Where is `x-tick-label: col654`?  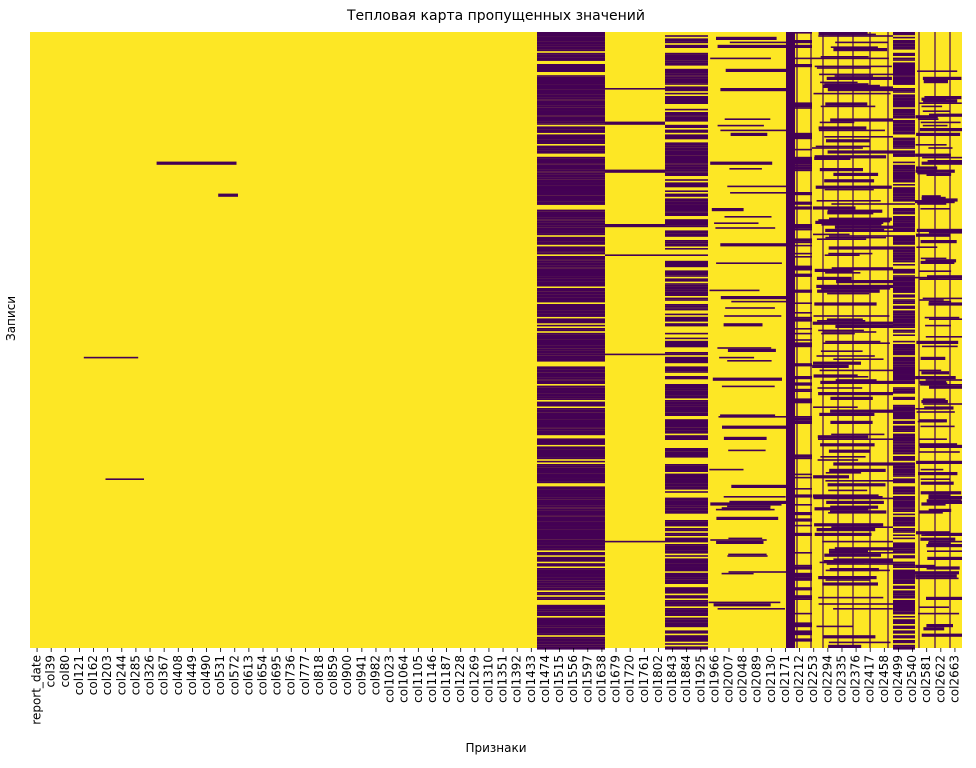 x-tick-label: col654 is located at coordinates (263, 675).